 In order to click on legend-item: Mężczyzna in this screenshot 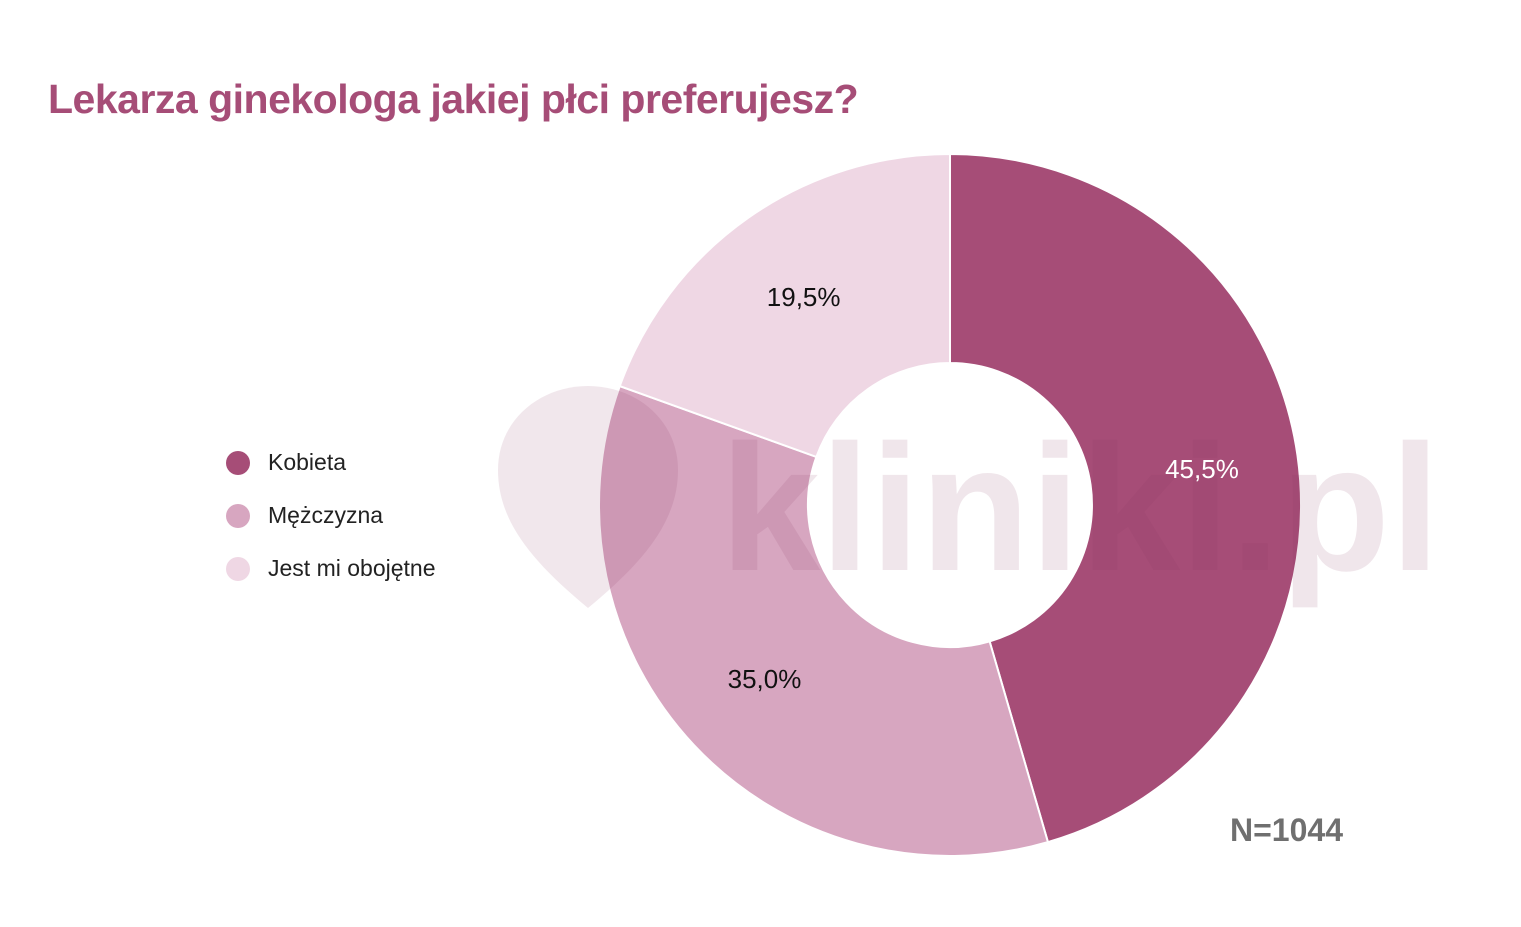, I will do `click(330, 515)`.